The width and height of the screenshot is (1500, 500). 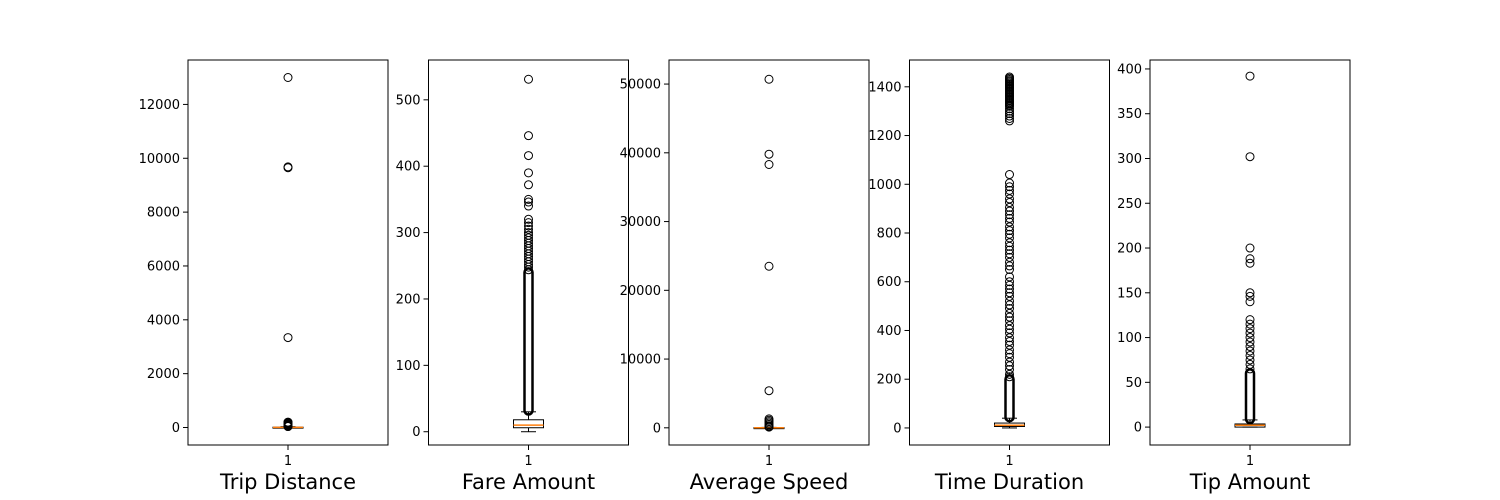 I want to click on outlier-band, so click(x=1009, y=398).